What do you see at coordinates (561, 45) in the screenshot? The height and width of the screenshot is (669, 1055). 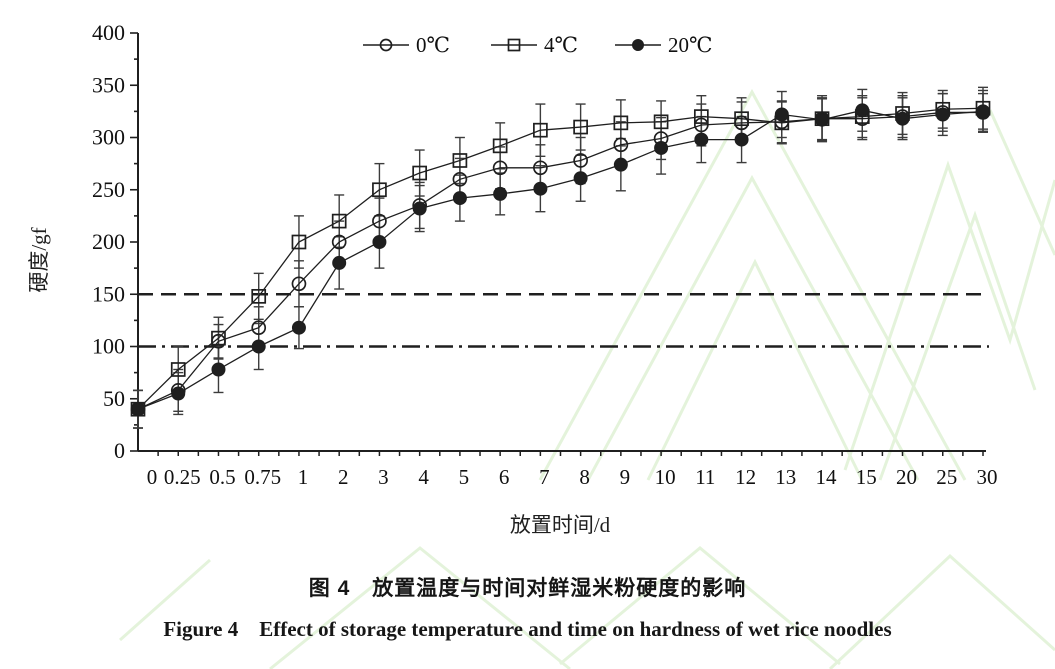 I see `legend-label: 4℃` at bounding box center [561, 45].